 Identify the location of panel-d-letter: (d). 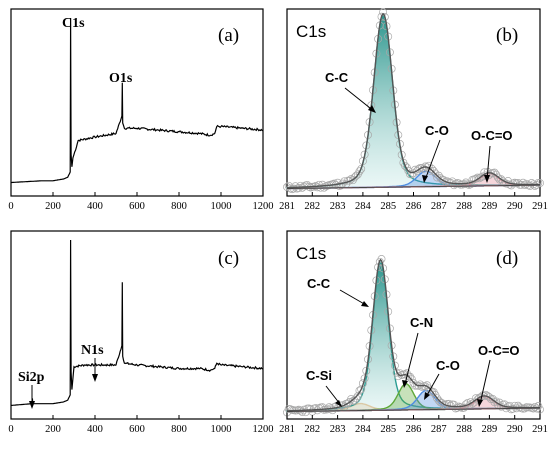
(507, 258).